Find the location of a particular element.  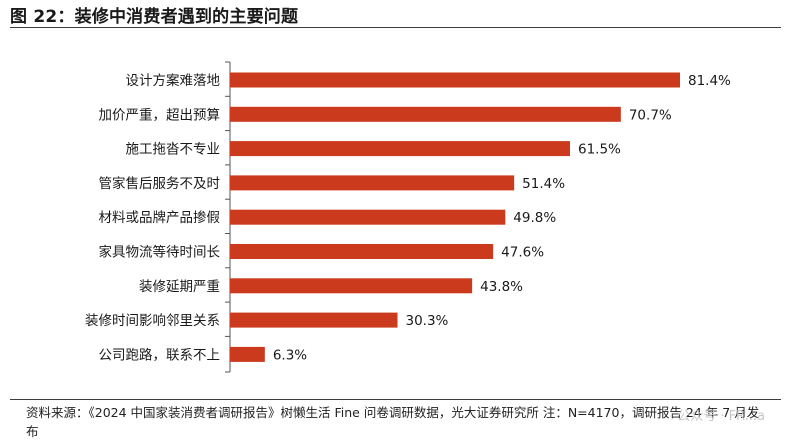

data-label: 49.8% is located at coordinates (534, 218).